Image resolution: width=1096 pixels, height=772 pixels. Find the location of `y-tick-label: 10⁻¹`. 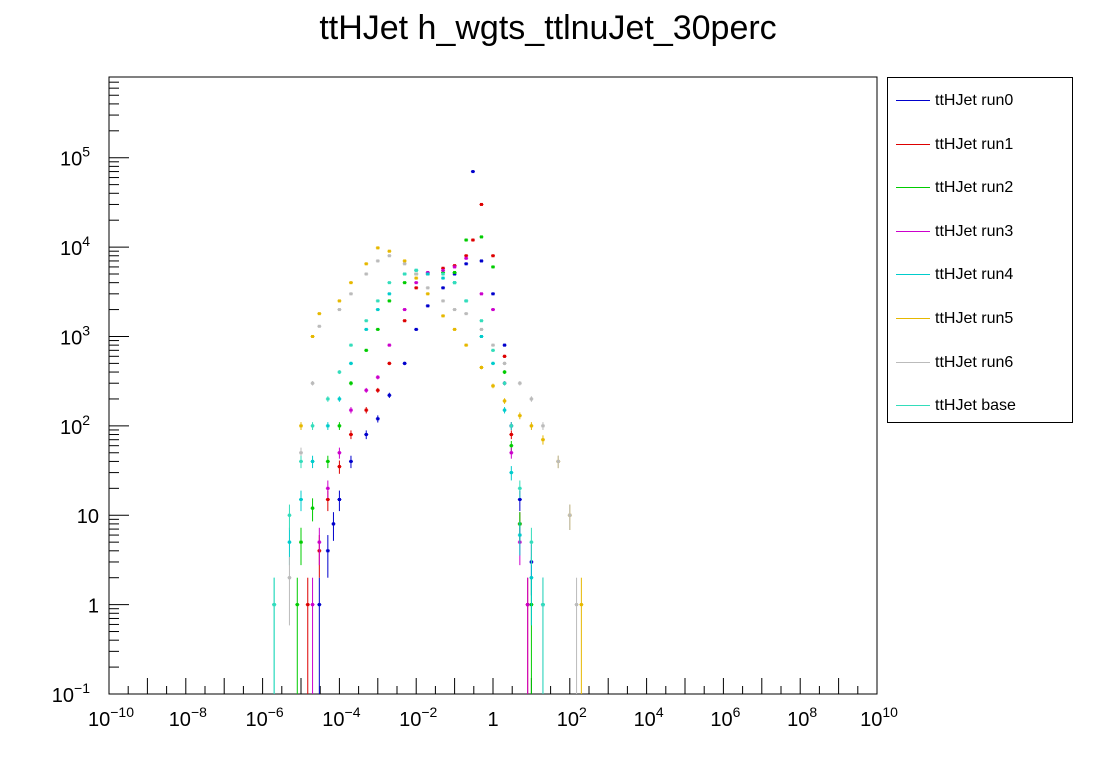

y-tick-label: 10⁻¹ is located at coordinates (71, 693).